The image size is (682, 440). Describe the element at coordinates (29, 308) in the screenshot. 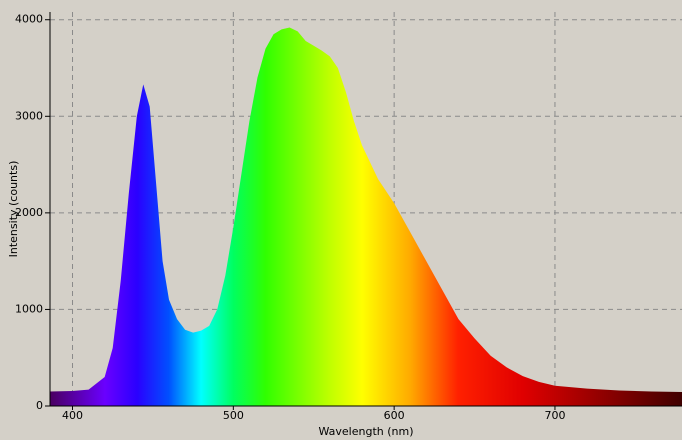

I see `y-tick-label: 1000` at that location.